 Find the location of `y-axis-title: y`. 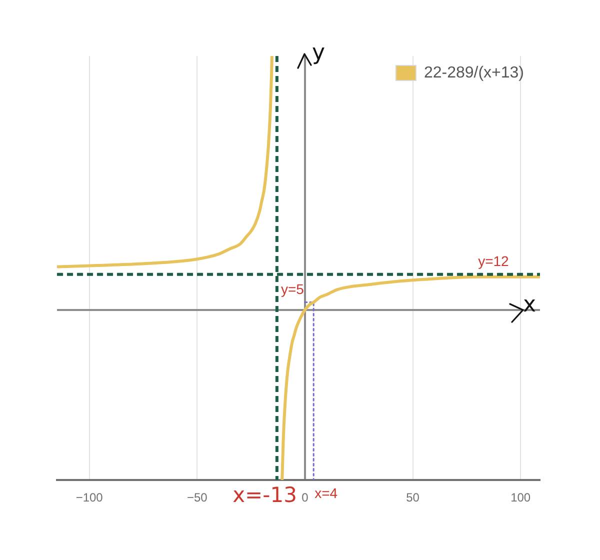

y-axis-title: y is located at coordinates (318, 53).